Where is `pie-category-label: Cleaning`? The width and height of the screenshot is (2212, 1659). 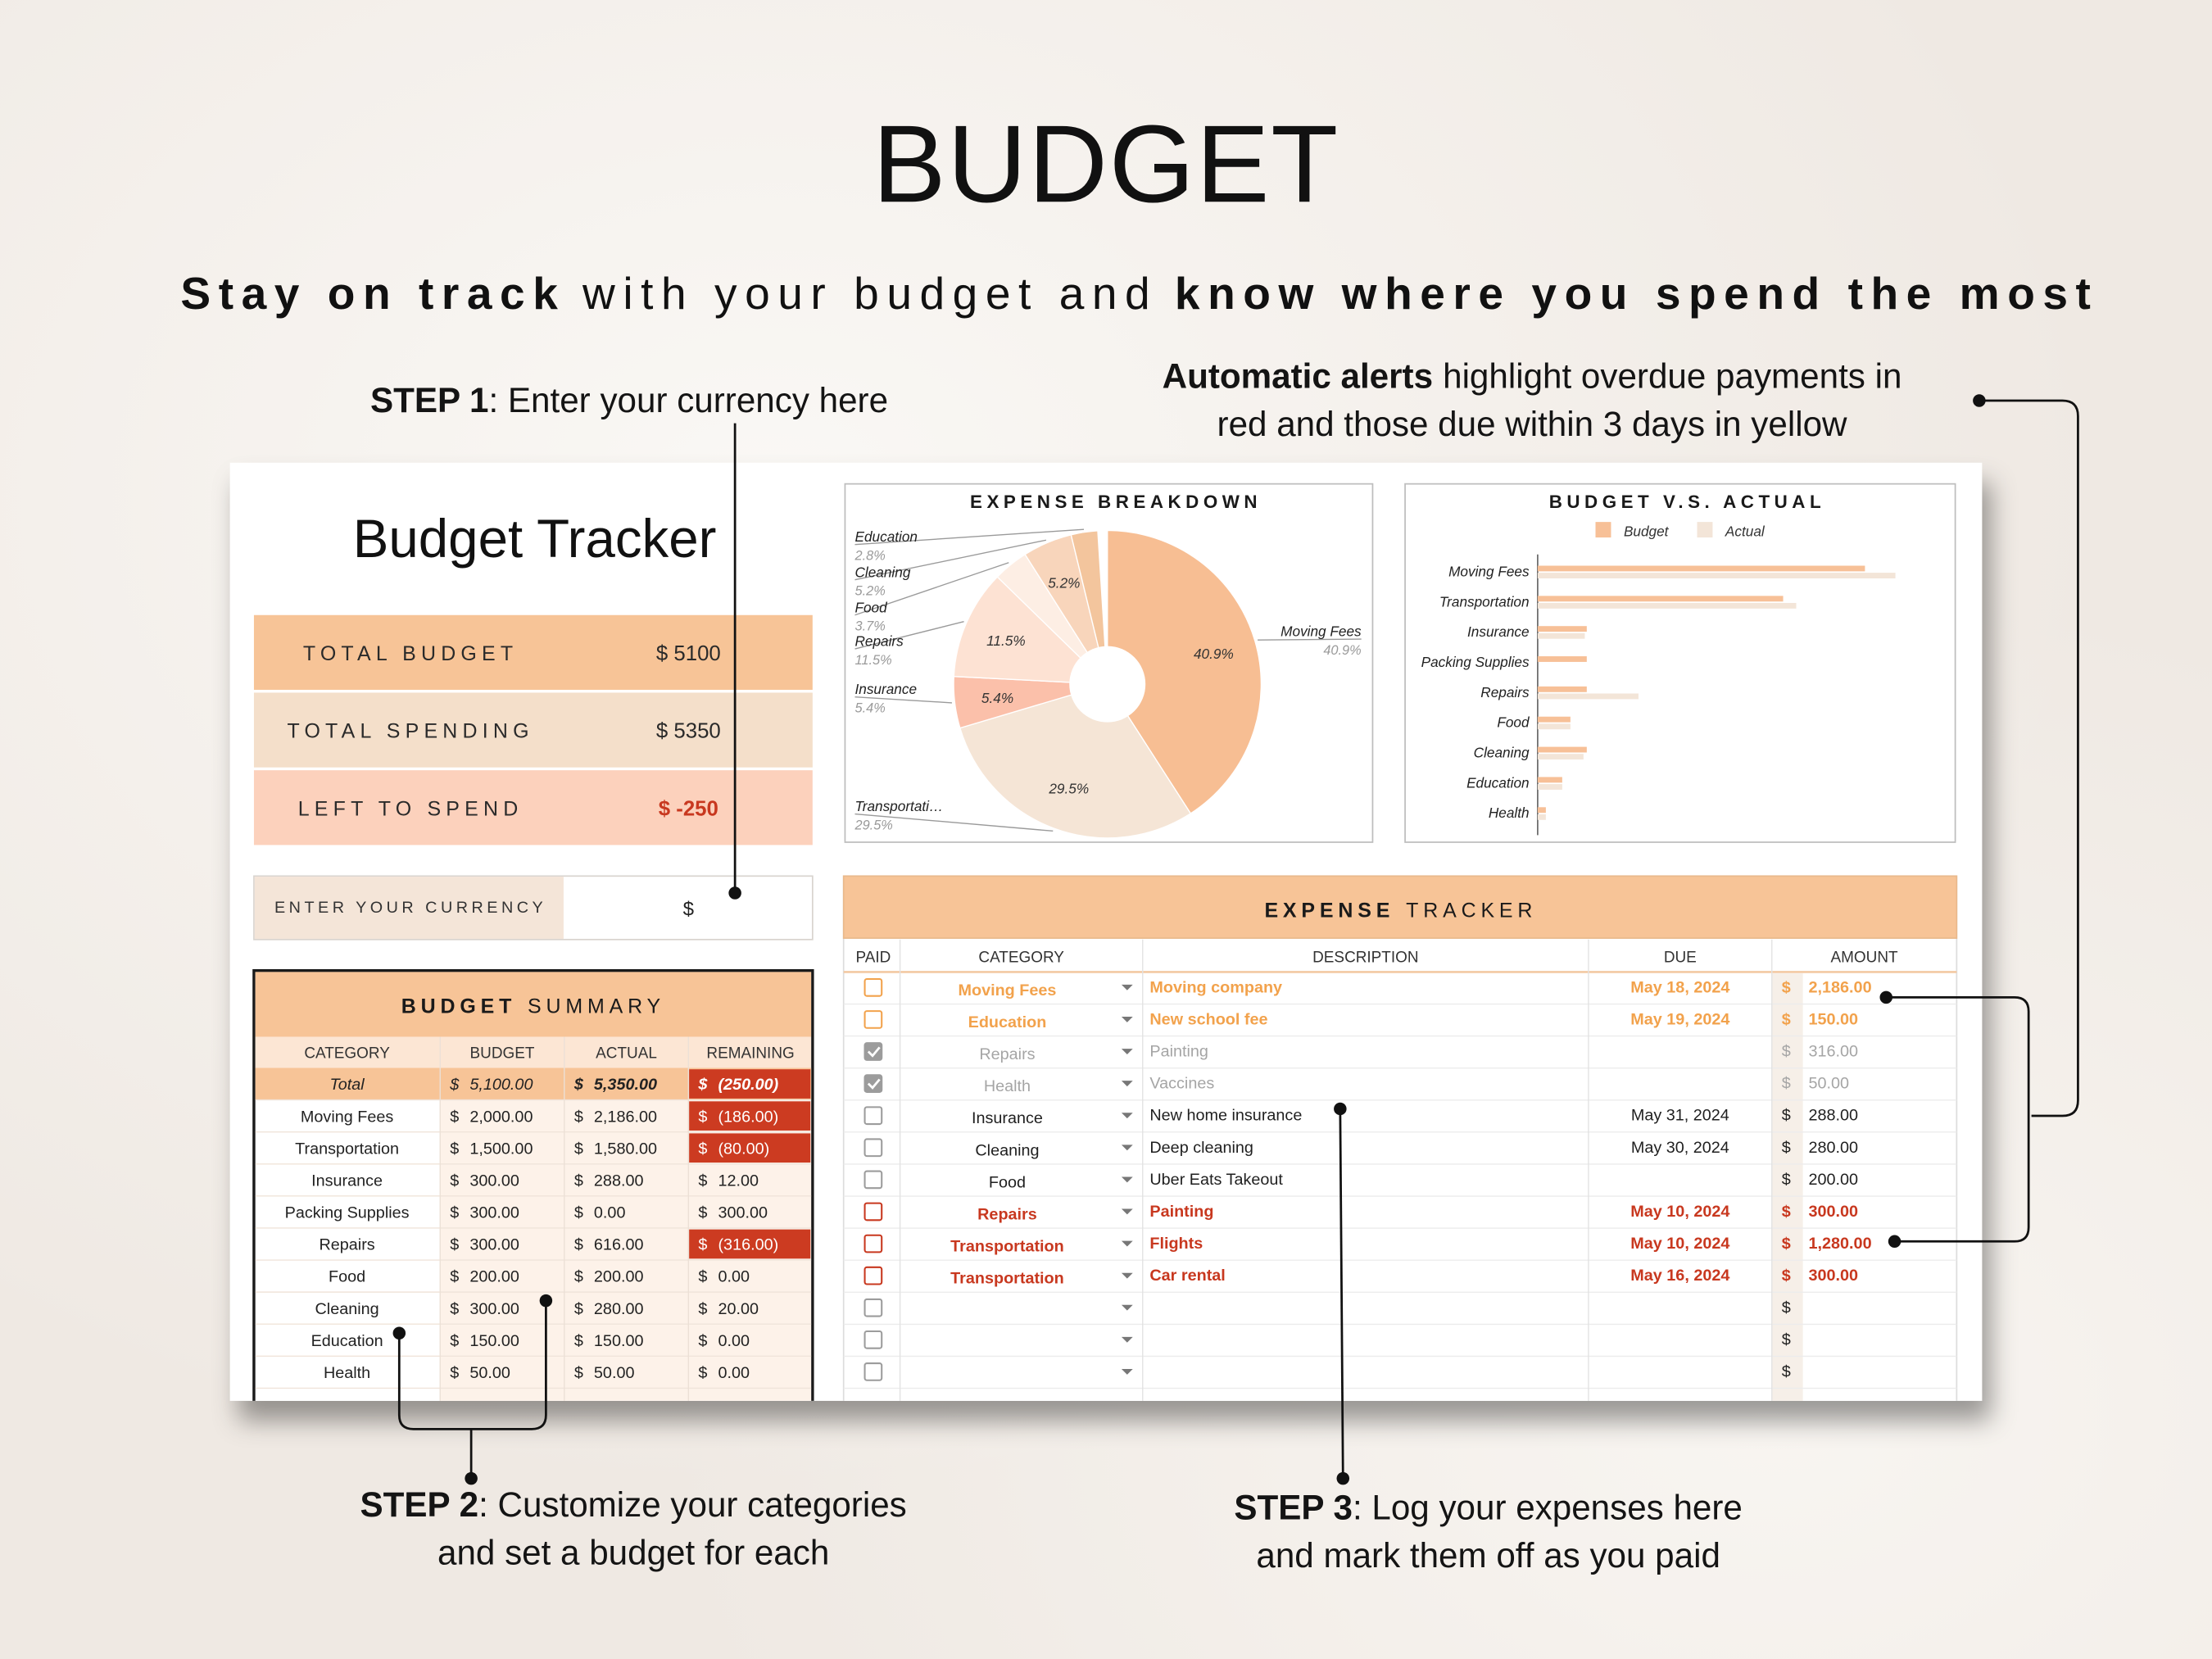
pie-category-label: Cleaning is located at coordinates (882, 572).